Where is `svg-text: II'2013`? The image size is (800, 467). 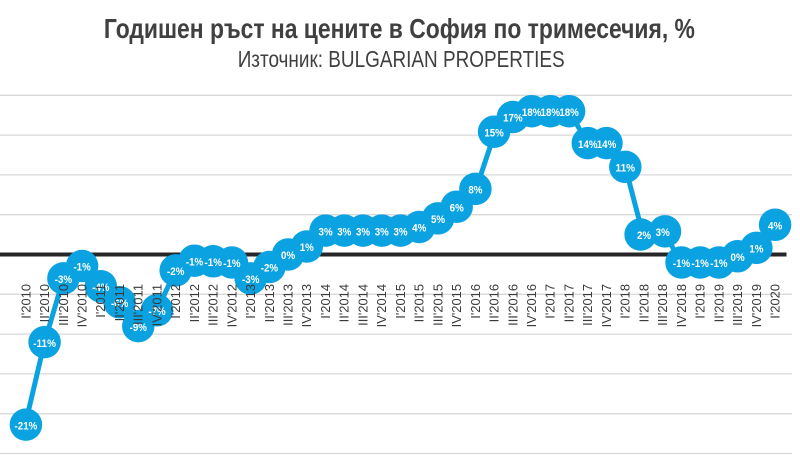 svg-text: II'2013 is located at coordinates (269, 303).